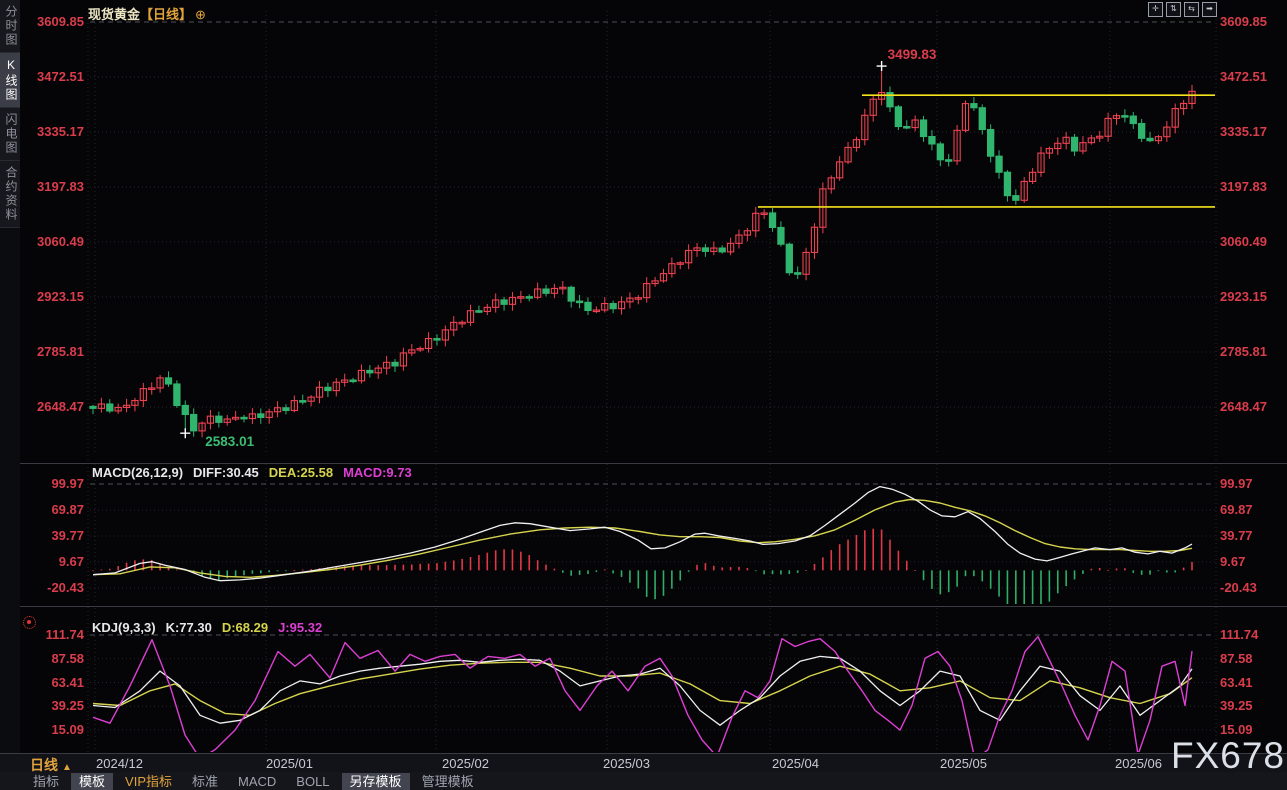 This screenshot has height=790, width=1287. I want to click on sidebar-item-kline-chart: K线图, so click(10, 80).